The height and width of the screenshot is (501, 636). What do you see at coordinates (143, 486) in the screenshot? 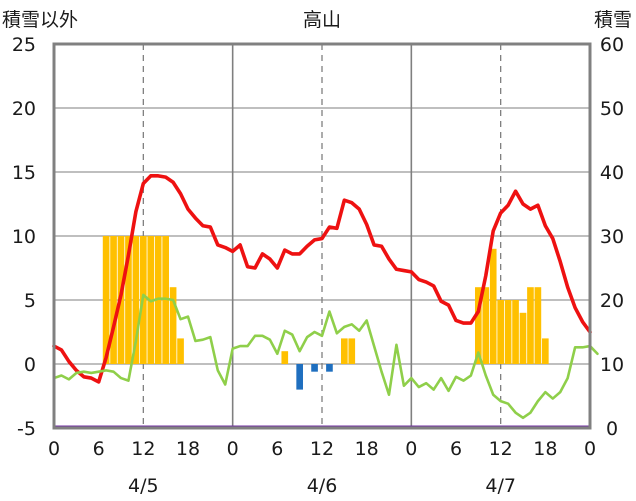
I see `date-label: 4/5` at bounding box center [143, 486].